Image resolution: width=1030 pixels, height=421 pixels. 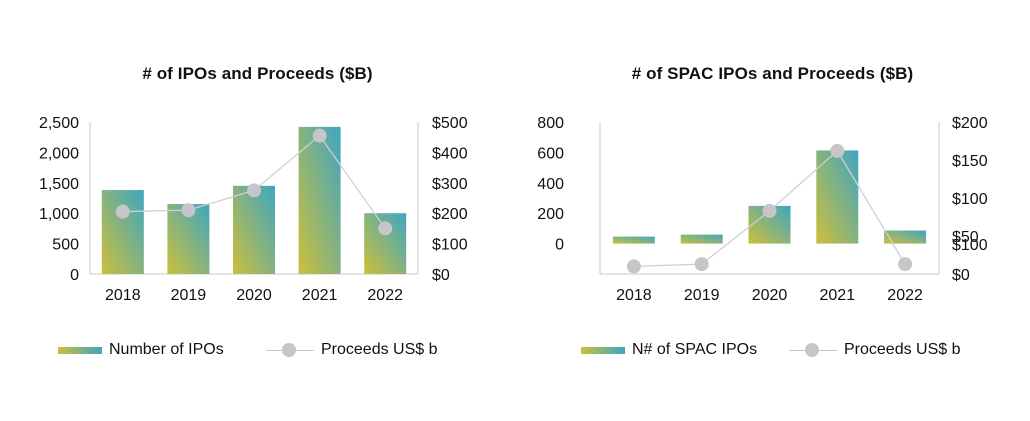 What do you see at coordinates (59, 184) in the screenshot?
I see `left-tick-label: 1,500` at bounding box center [59, 184].